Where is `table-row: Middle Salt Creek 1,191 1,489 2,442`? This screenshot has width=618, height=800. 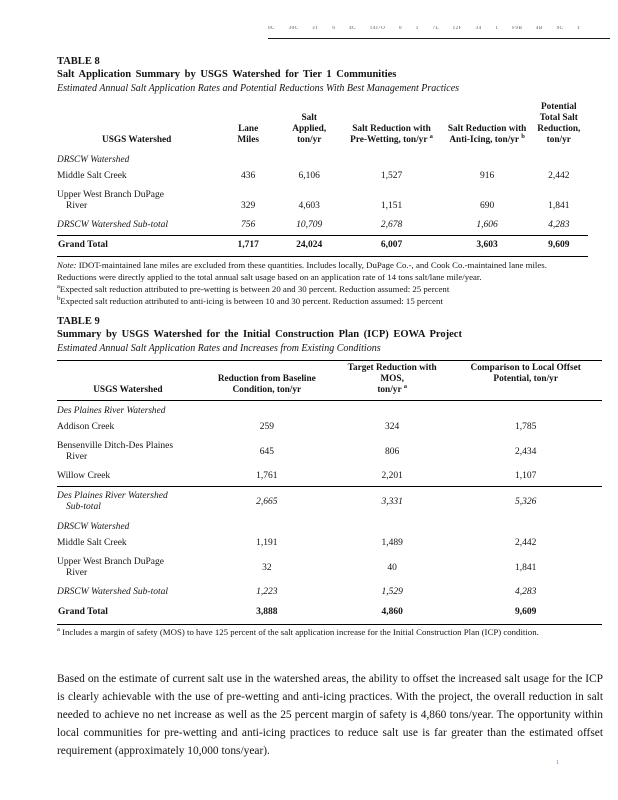 table-row: Middle Salt Creek 1,191 1,489 2,442 is located at coordinates (329, 543).